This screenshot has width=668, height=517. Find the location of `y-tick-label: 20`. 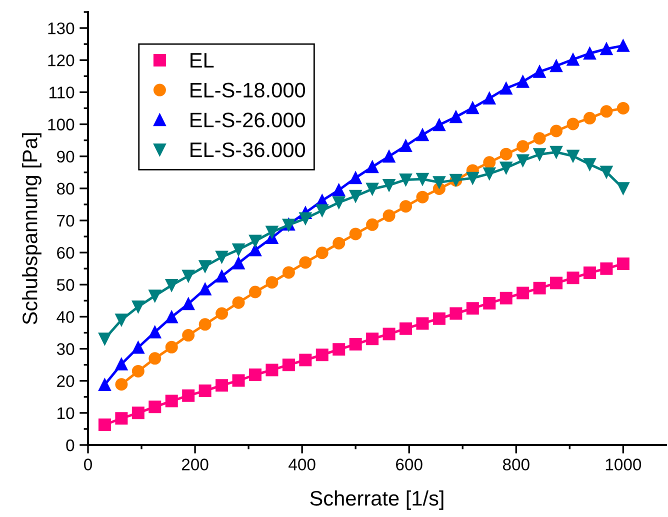

y-tick-label: 20 is located at coordinates (65, 381).